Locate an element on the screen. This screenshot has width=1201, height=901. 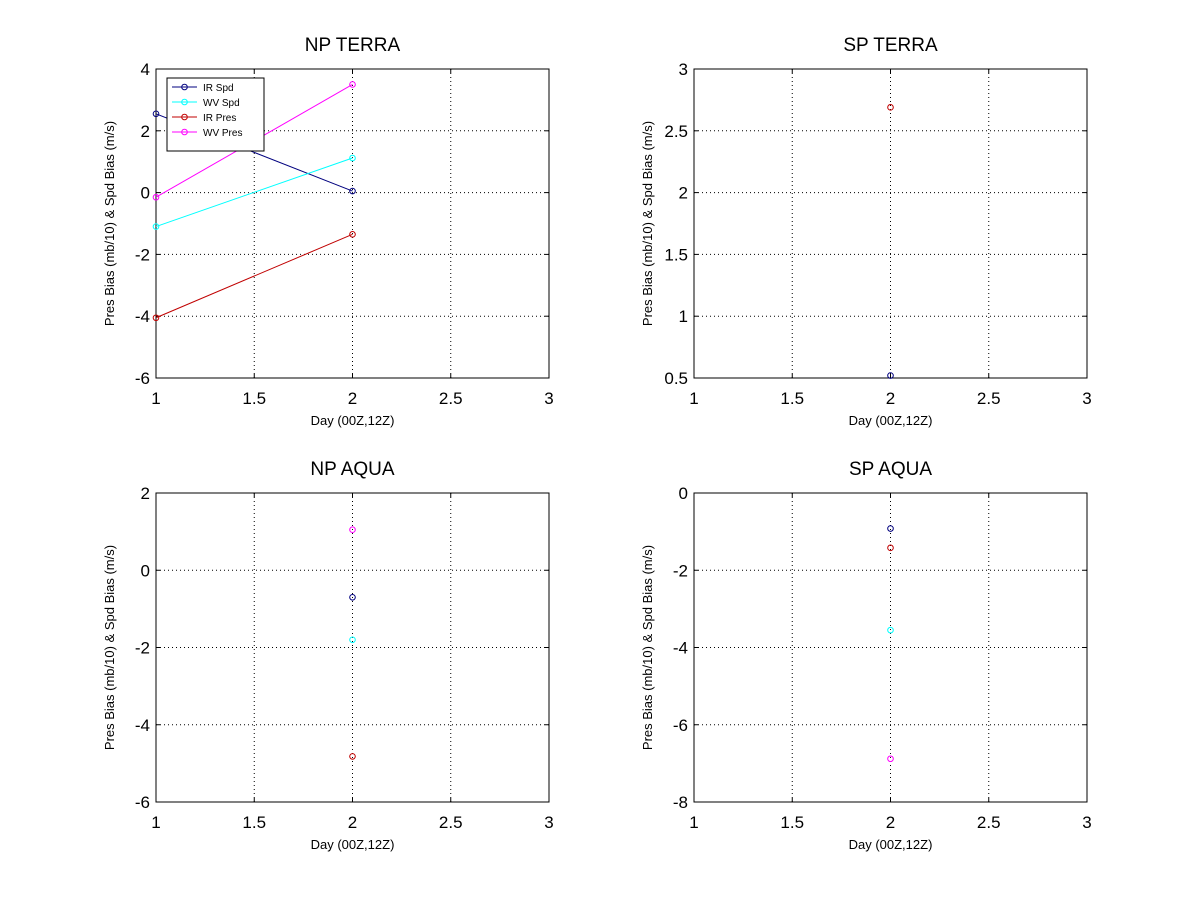
legend-entry: WV Spd is located at coordinates (206, 103).